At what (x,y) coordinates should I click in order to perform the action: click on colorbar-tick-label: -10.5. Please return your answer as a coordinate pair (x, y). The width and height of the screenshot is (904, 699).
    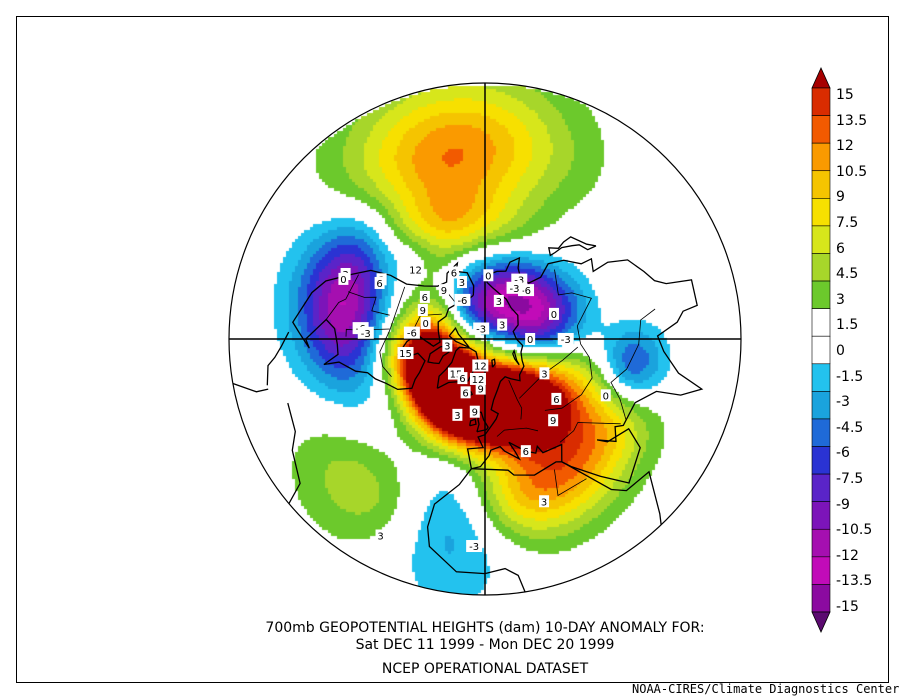
    Looking at the image, I should click on (854, 530).